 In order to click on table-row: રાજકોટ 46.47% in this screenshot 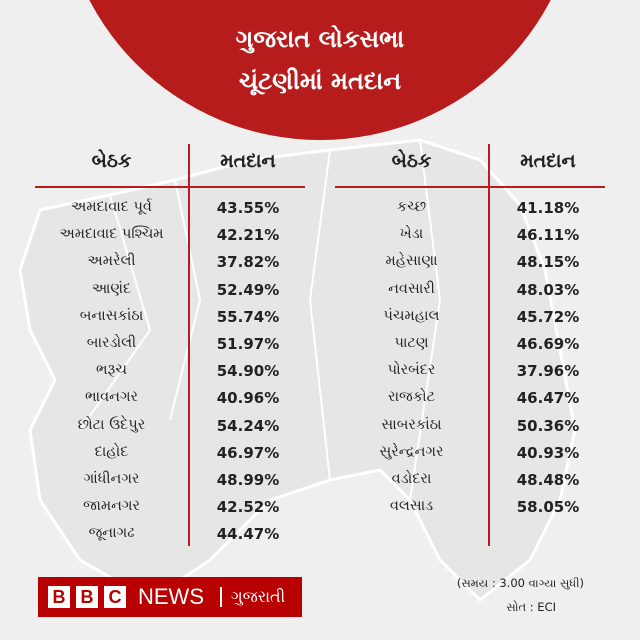, I will do `click(470, 398)`.